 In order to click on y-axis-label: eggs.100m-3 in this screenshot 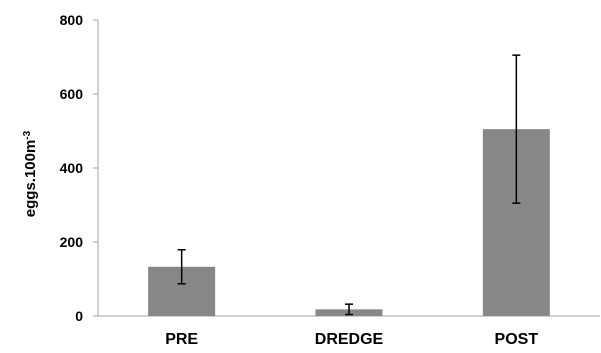, I will do `click(31, 173)`.